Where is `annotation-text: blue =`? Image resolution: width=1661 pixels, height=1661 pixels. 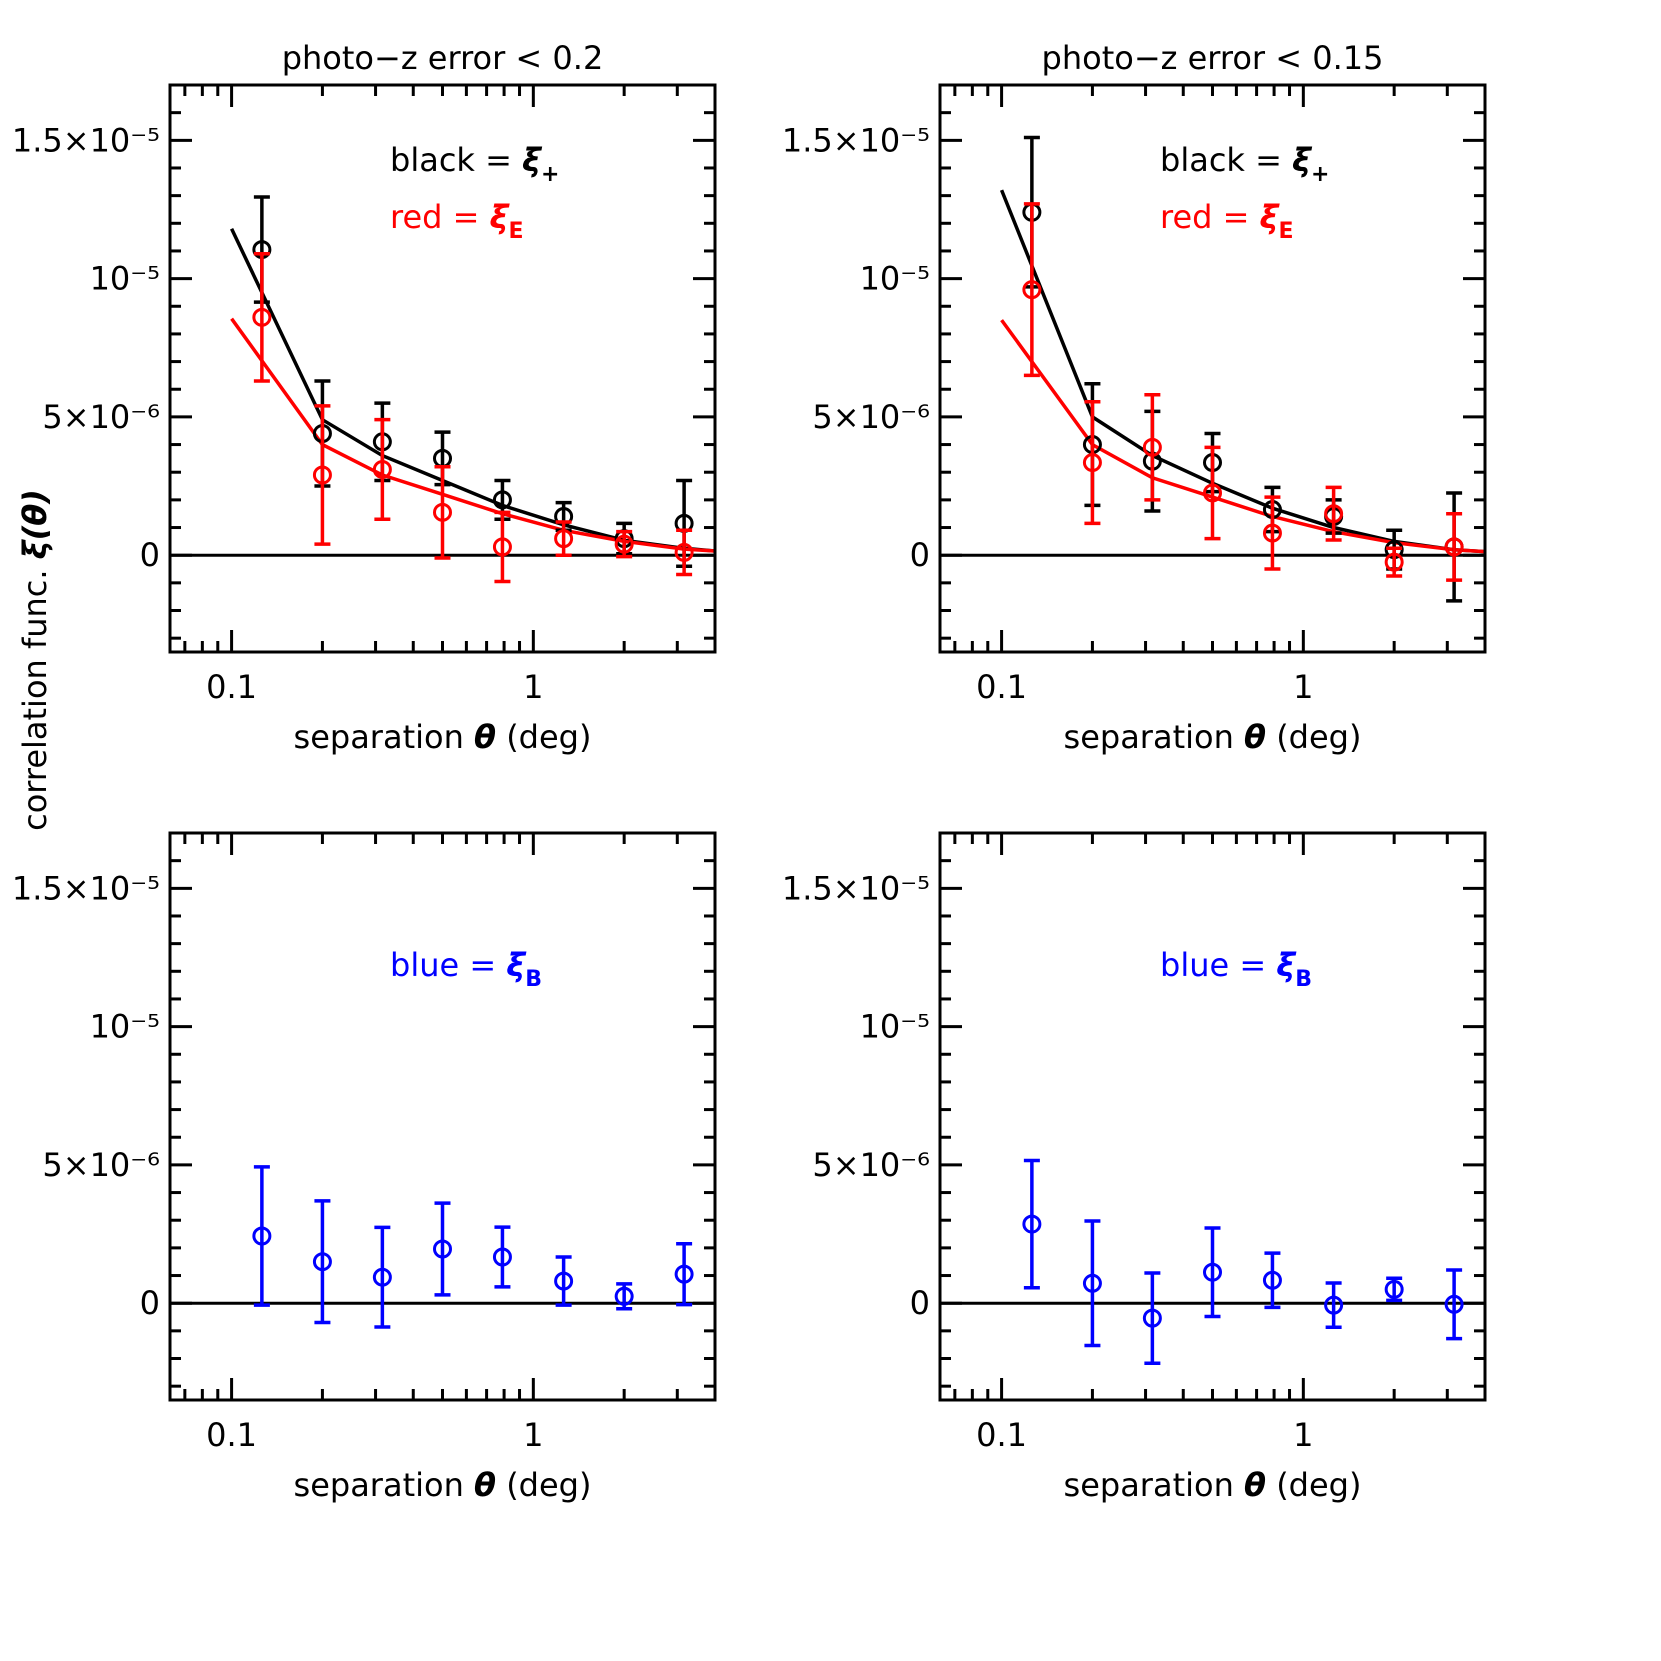
annotation-text: blue = is located at coordinates (448, 965).